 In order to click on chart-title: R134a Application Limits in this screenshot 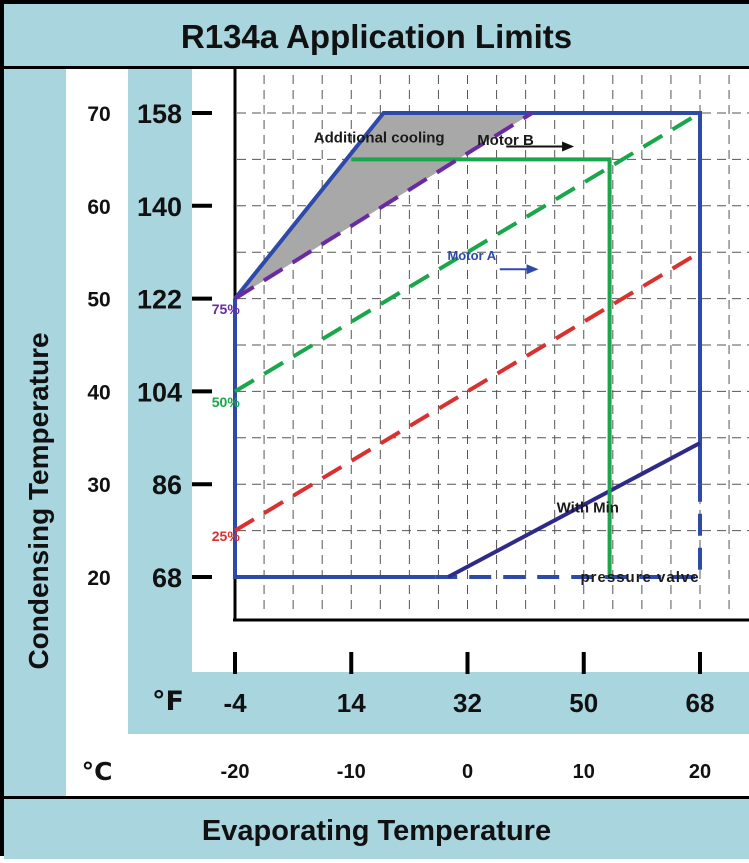, I will do `click(376, 36)`.